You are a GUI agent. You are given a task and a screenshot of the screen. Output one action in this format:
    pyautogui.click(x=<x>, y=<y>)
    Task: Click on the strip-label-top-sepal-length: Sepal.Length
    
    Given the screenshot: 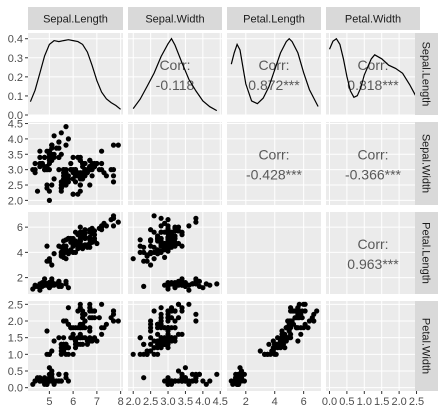 What is the action you would take?
    pyautogui.click(x=75, y=20)
    